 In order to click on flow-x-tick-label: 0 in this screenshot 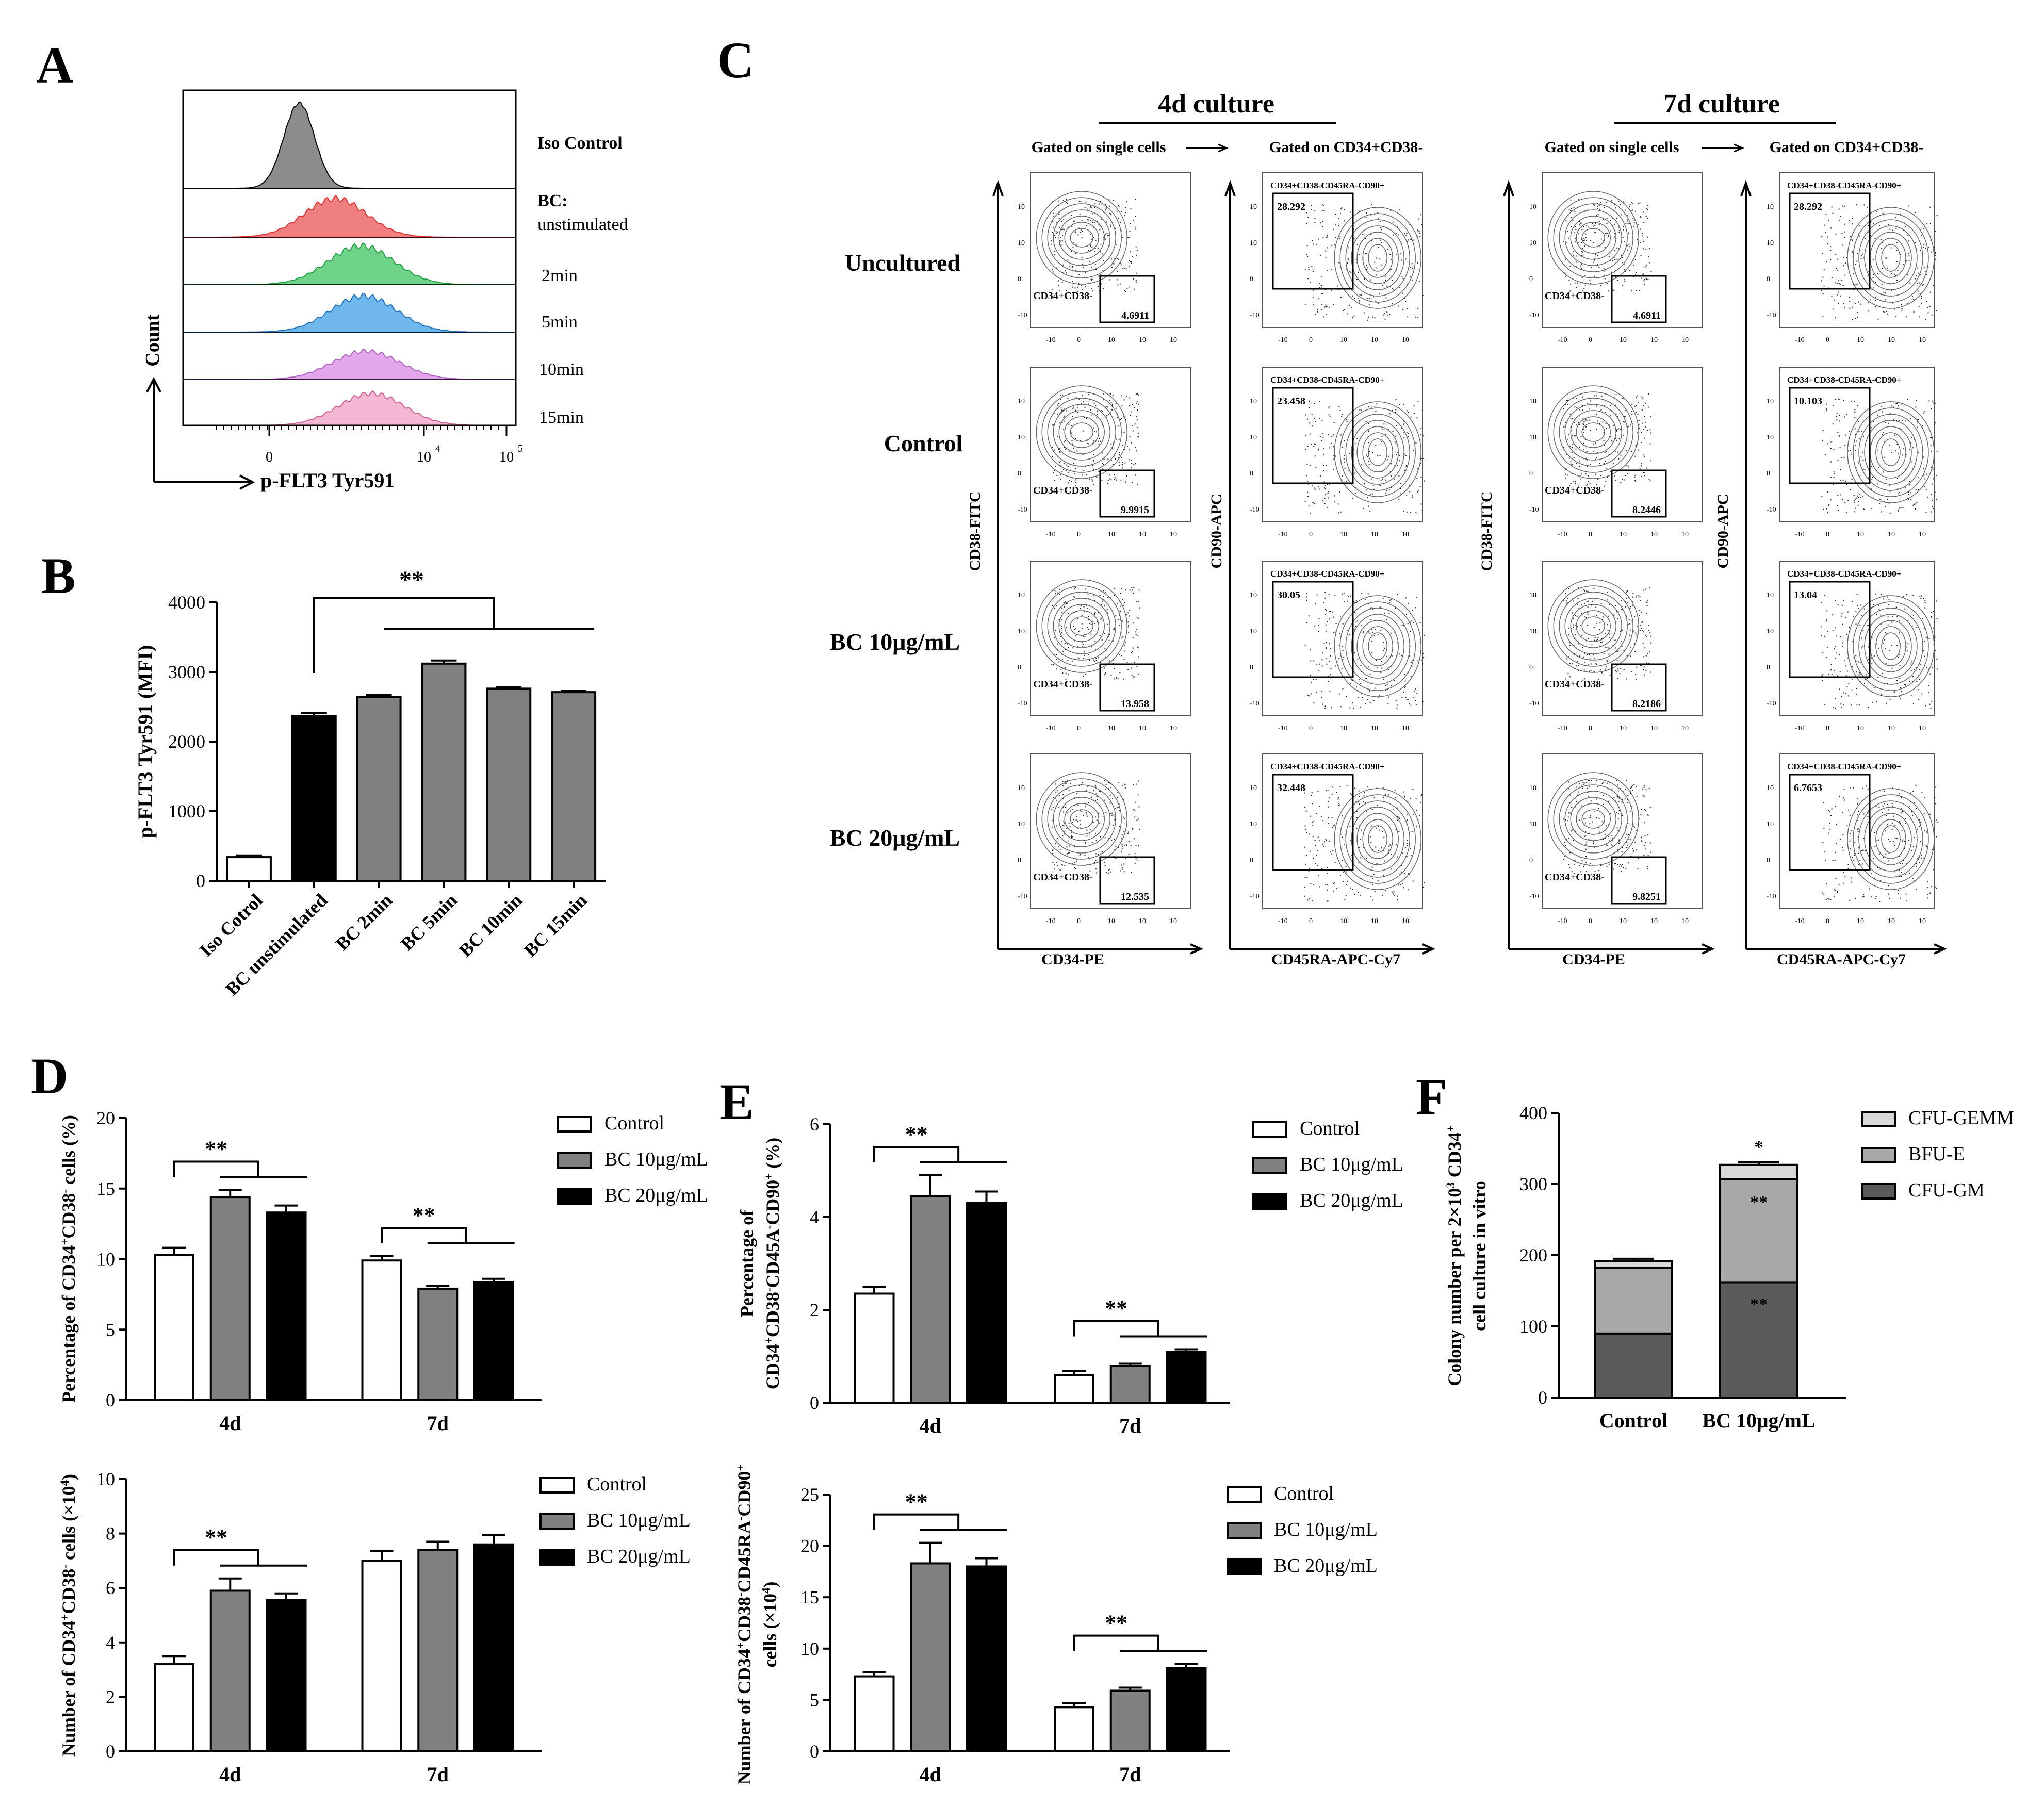, I will do `click(1079, 534)`.